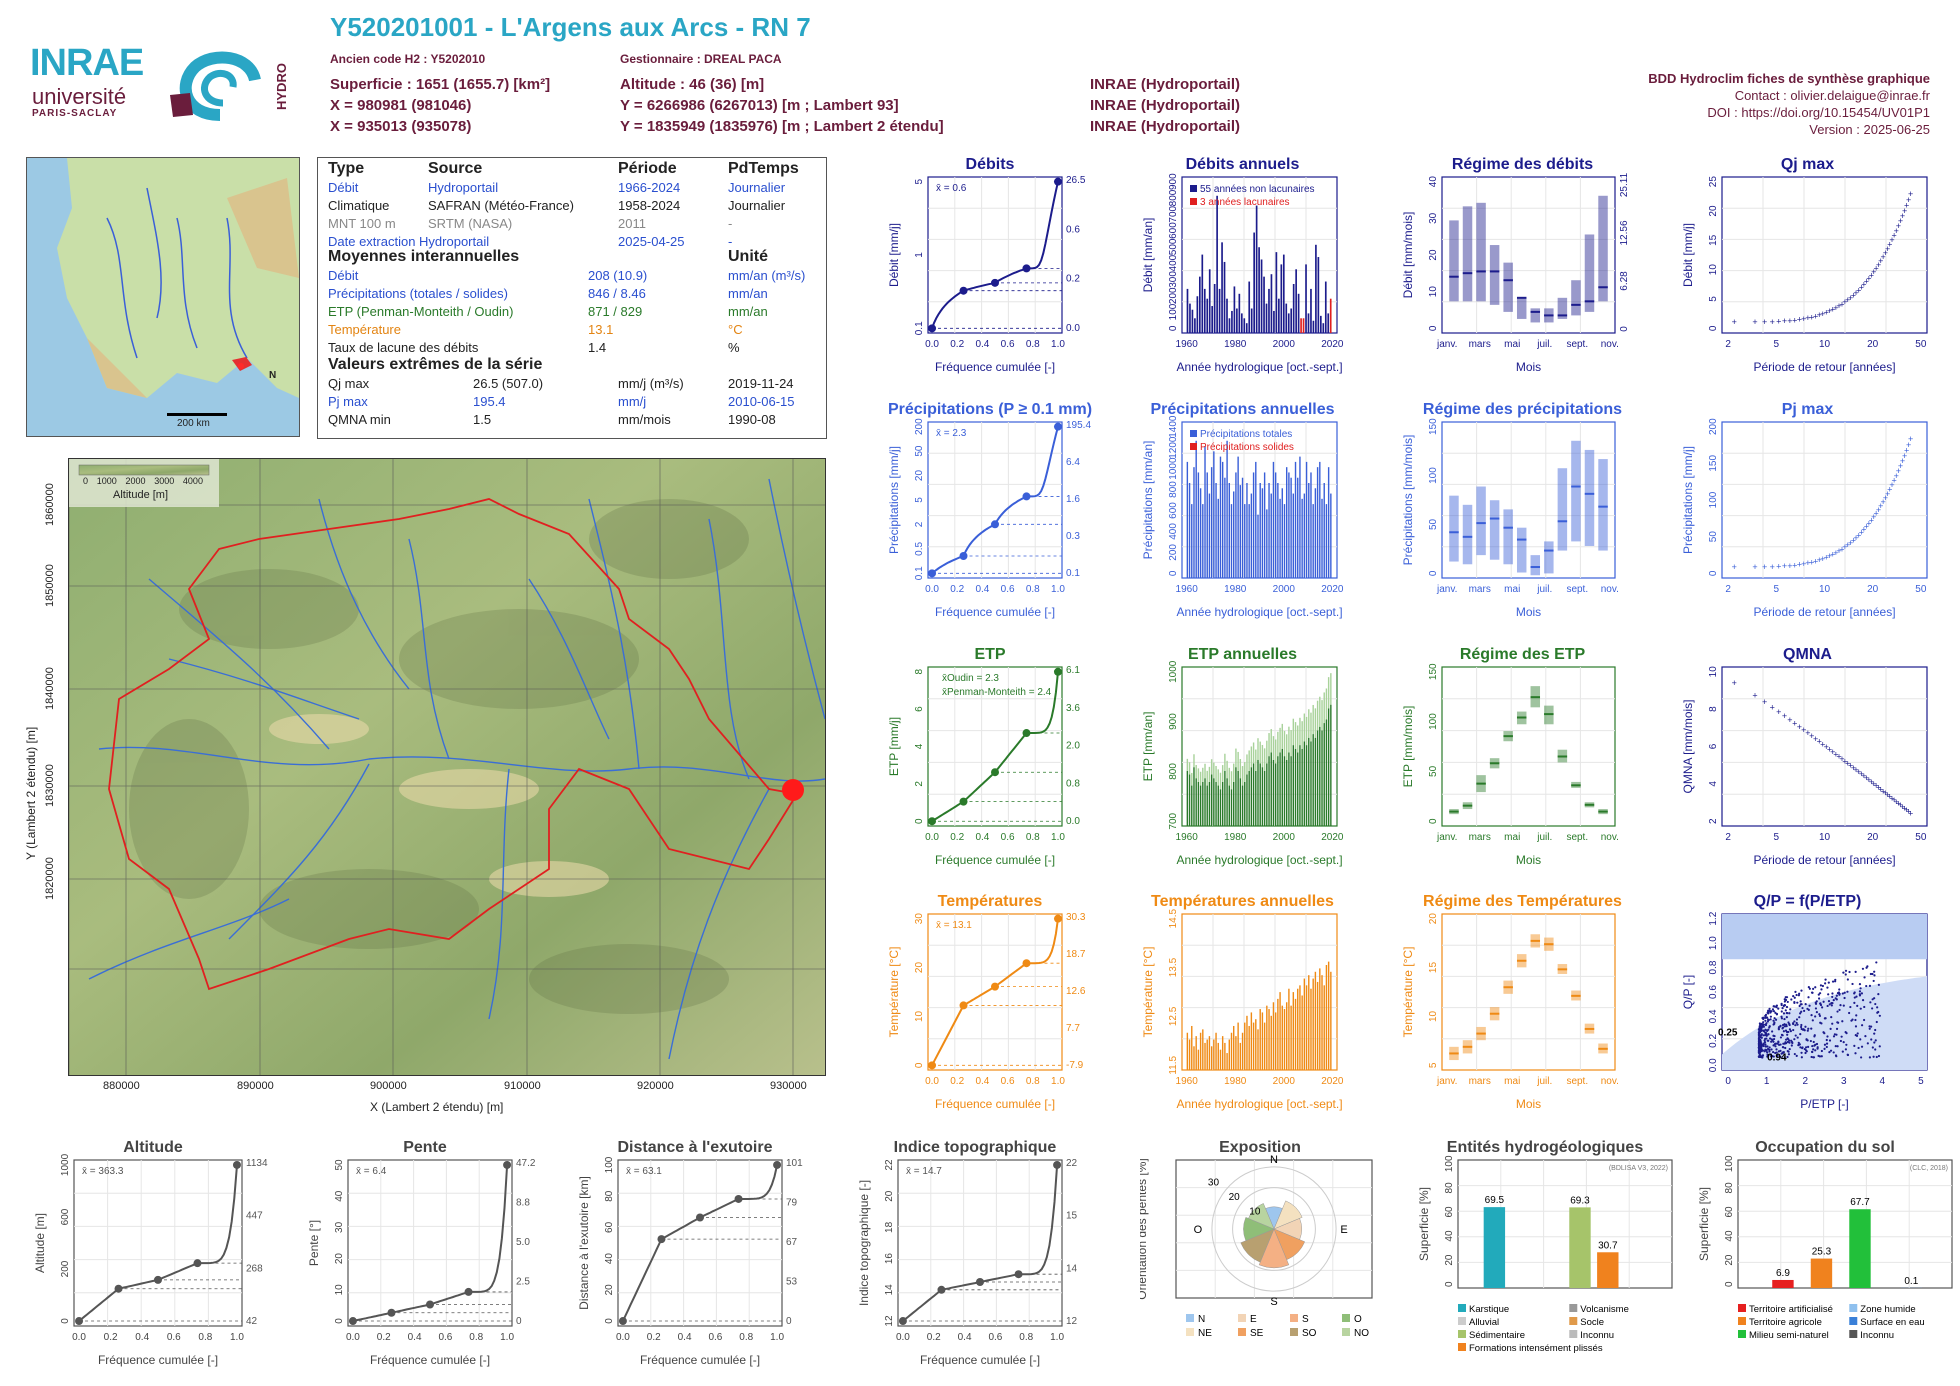  Describe the element at coordinates (644, 1171) in the screenshot. I see `mean-label: x̄ = 63.1` at that location.